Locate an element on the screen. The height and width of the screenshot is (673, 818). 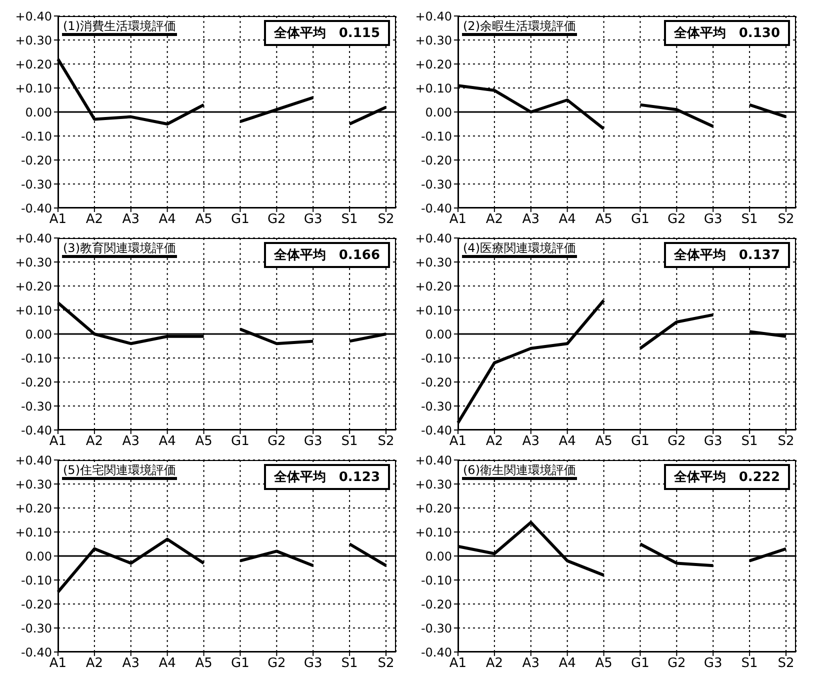
chart-title: (6)衛生関連環境評価 is located at coordinates (519, 471).